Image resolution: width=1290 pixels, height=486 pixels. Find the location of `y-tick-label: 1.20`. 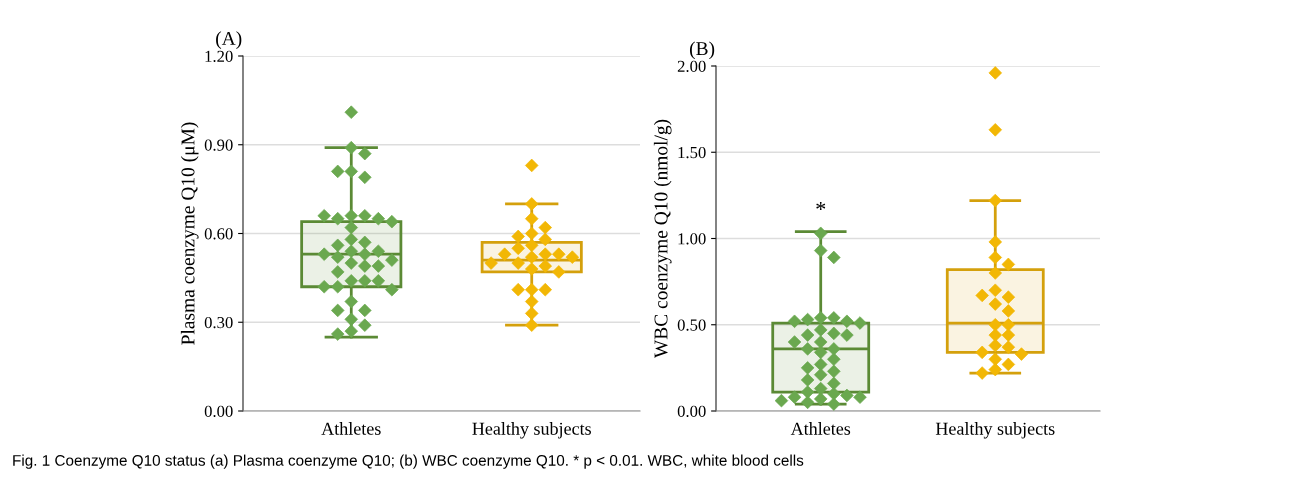

y-tick-label: 1.20 is located at coordinates (219, 56).